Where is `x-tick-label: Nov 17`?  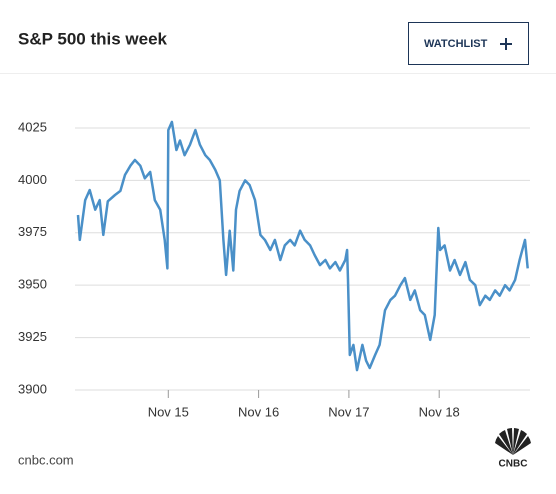
x-tick-label: Nov 17 is located at coordinates (348, 411).